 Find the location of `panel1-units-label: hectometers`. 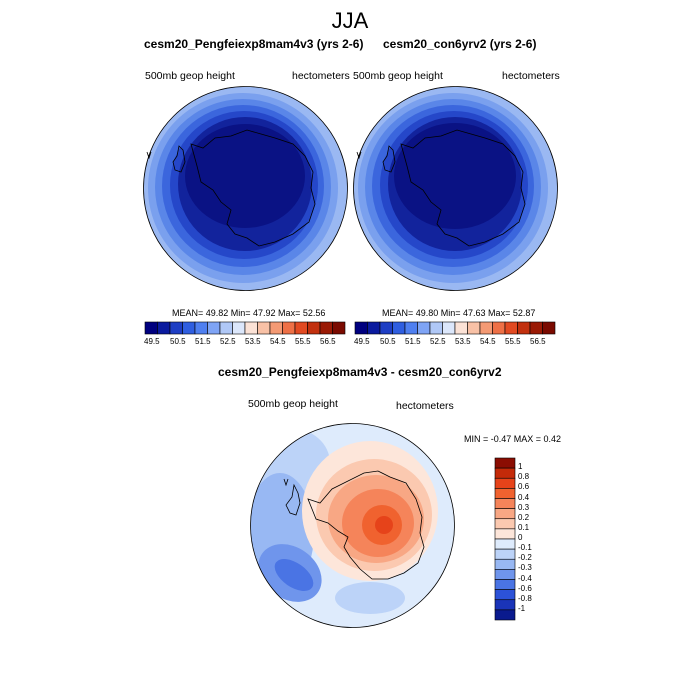

panel1-units-label: hectometers is located at coordinates (321, 76).